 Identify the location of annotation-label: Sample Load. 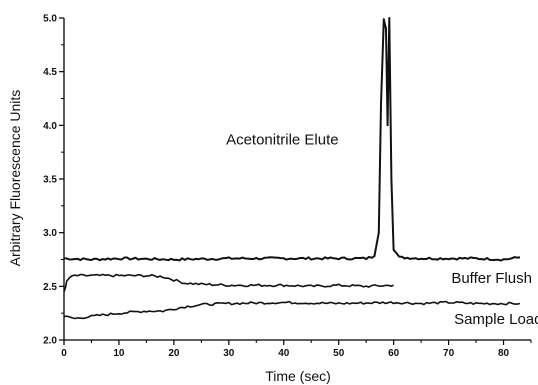
(496, 319).